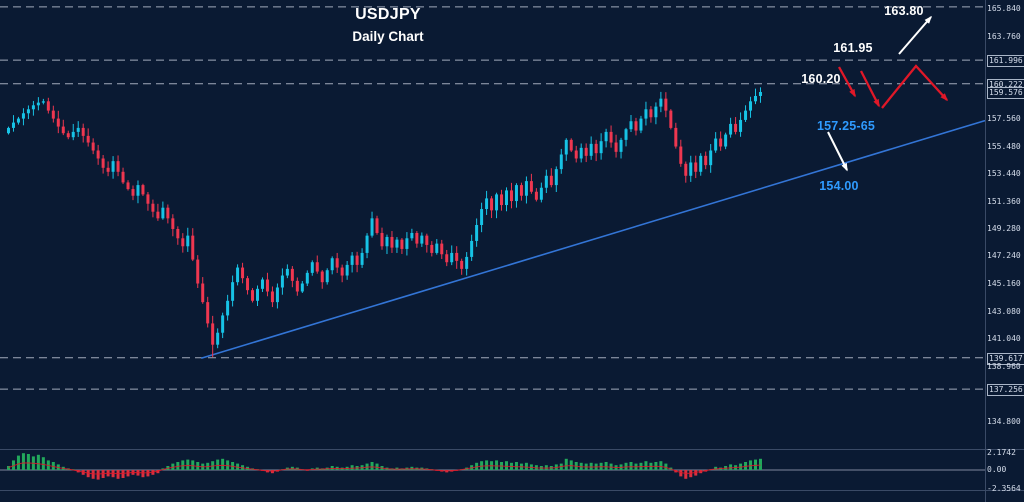  I want to click on price-axis-label: 139.617, so click(1005, 358).